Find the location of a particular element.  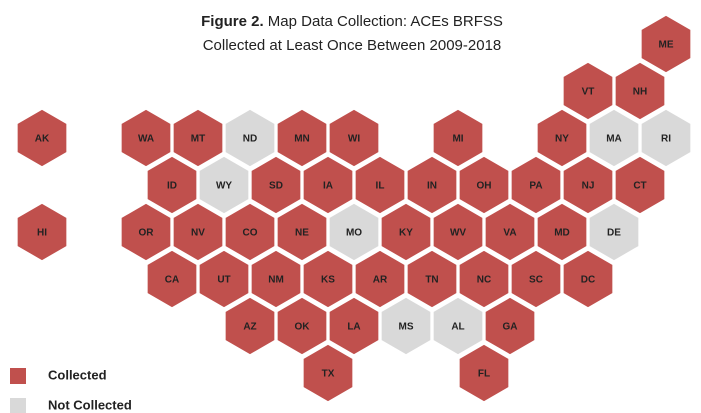

state-label: DC is located at coordinates (588, 280).